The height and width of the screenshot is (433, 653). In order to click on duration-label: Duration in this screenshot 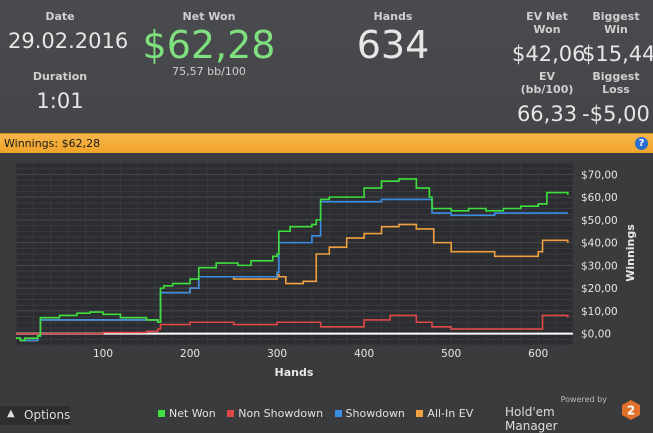, I will do `click(60, 76)`.